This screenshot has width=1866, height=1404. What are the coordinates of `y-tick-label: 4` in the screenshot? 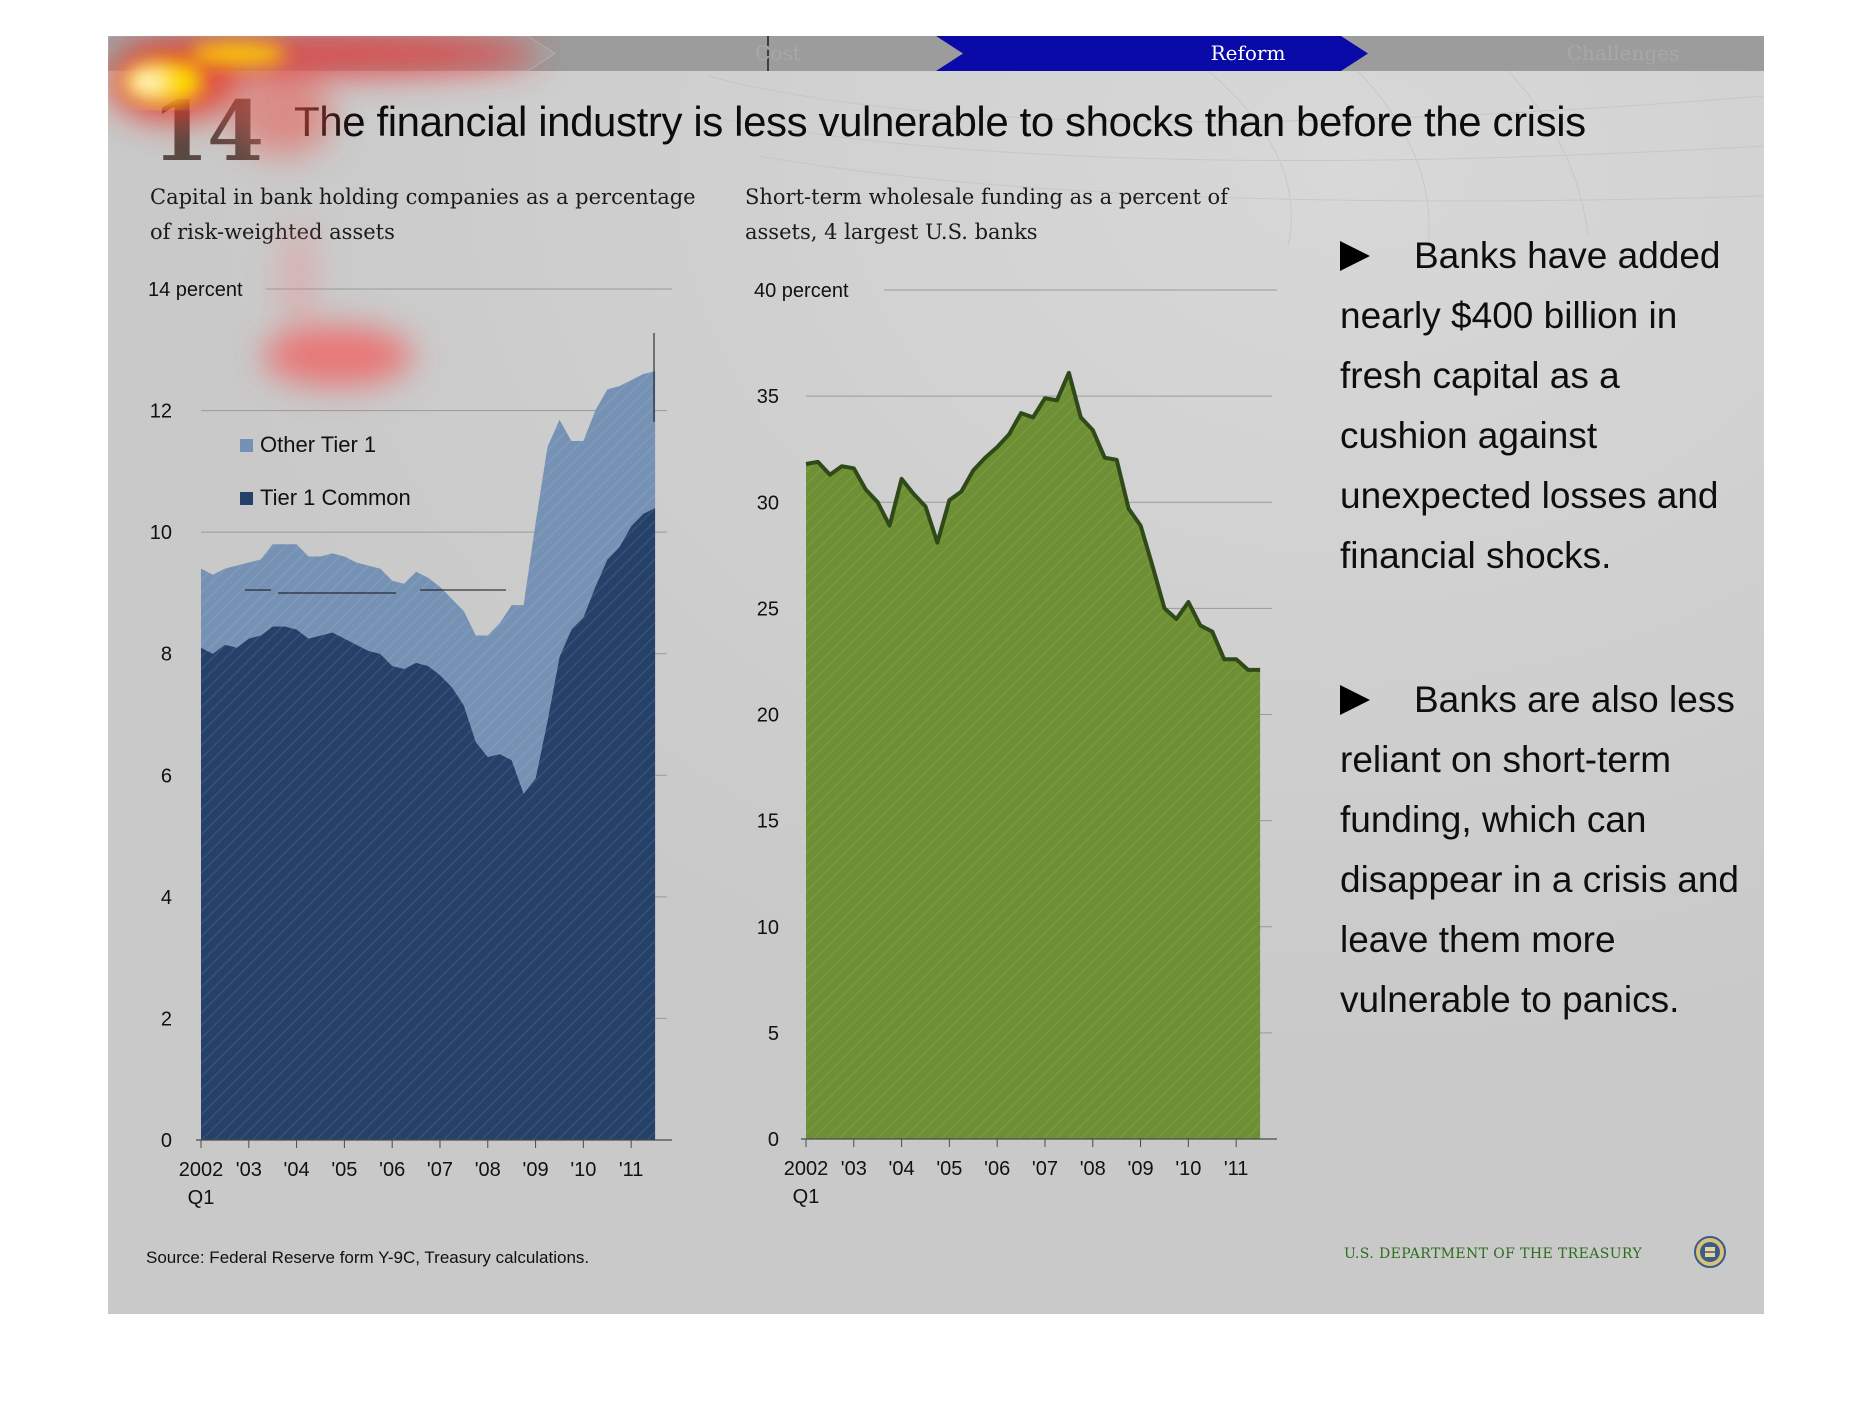 It's located at (166, 898).